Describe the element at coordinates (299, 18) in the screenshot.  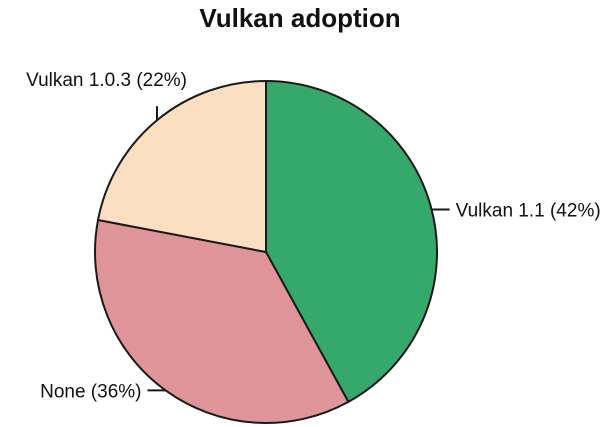
I see `chart-title: Vulkan adoption` at that location.